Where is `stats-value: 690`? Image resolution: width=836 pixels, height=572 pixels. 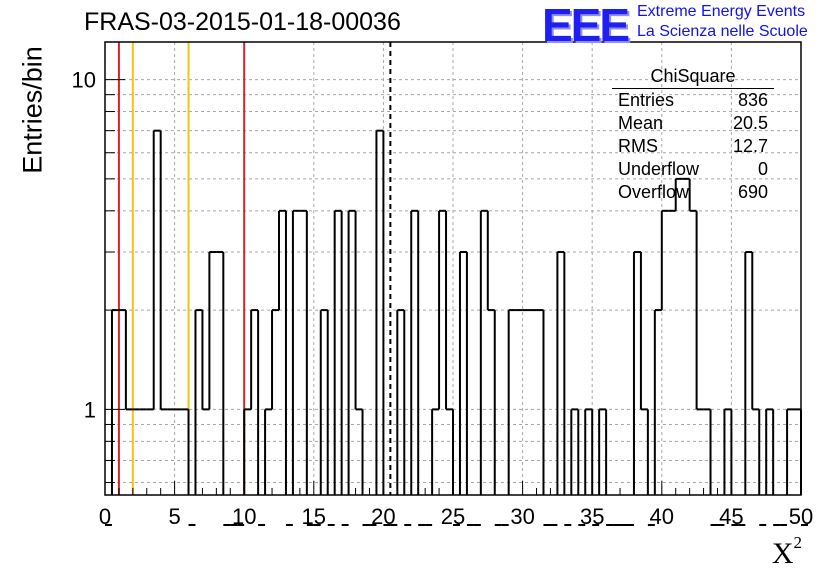
stats-value: 690 is located at coordinates (752, 192).